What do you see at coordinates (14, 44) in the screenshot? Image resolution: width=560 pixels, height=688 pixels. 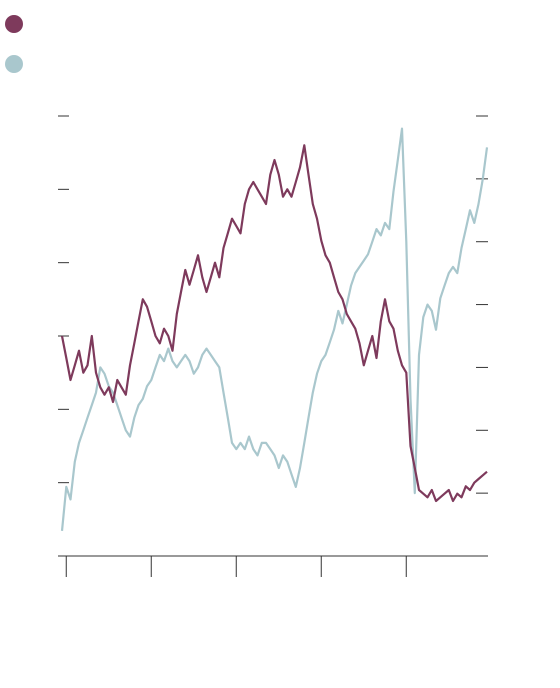 I see `legend` at bounding box center [14, 44].